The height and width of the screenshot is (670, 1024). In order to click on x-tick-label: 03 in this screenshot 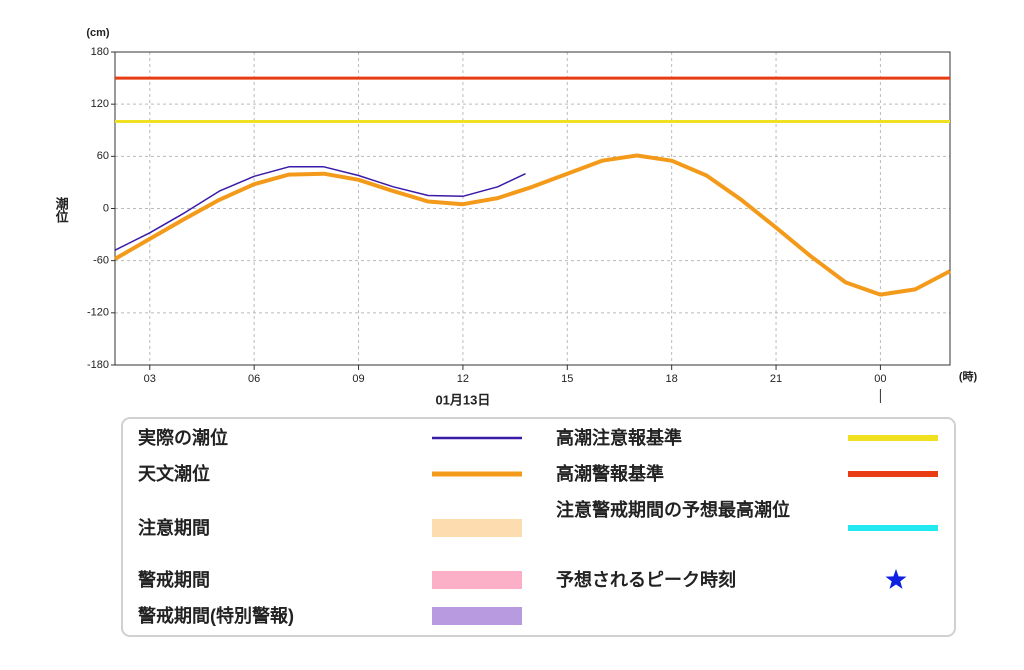, I will do `click(150, 379)`.